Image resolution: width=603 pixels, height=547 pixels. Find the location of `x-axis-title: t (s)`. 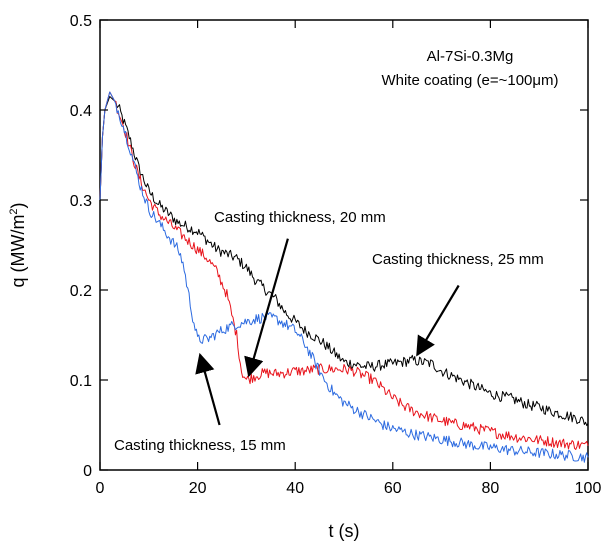

x-axis-title: t (s) is located at coordinates (344, 531).